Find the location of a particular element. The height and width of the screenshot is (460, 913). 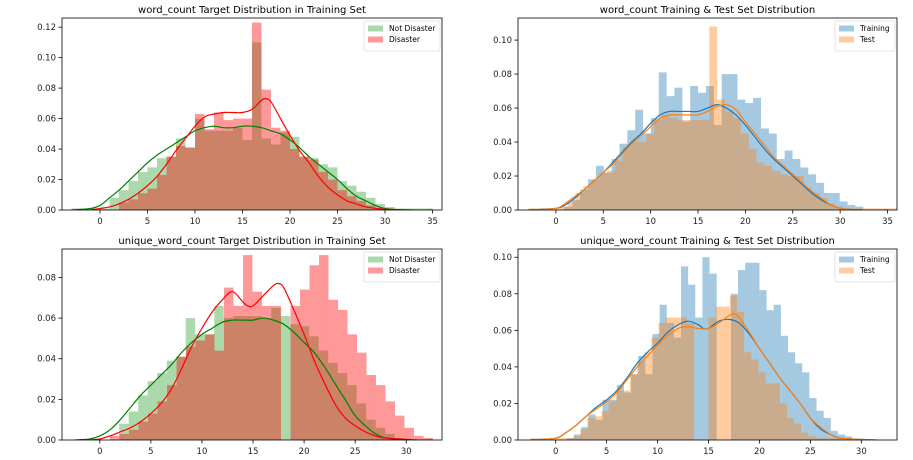

x-tick-label: 35 is located at coordinates (887, 222).